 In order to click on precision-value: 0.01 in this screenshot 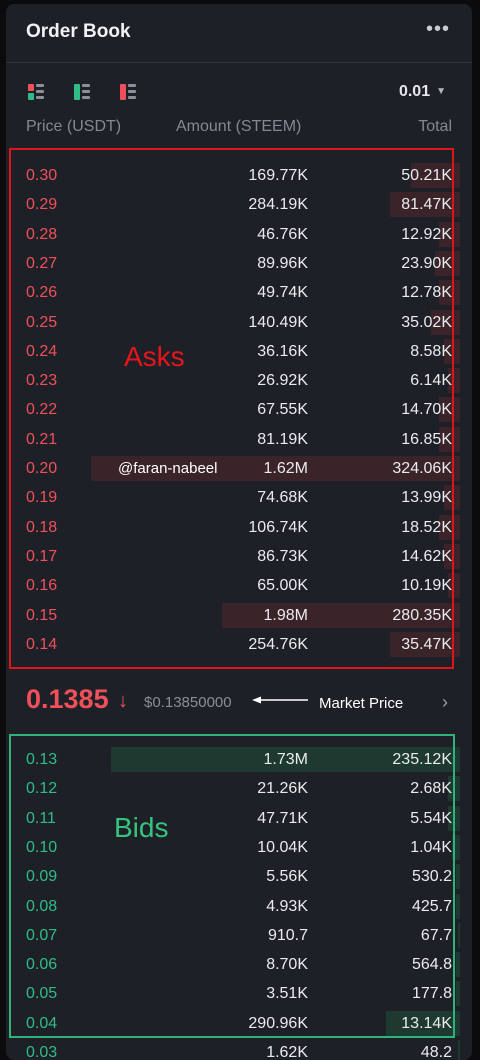, I will do `click(414, 91)`.